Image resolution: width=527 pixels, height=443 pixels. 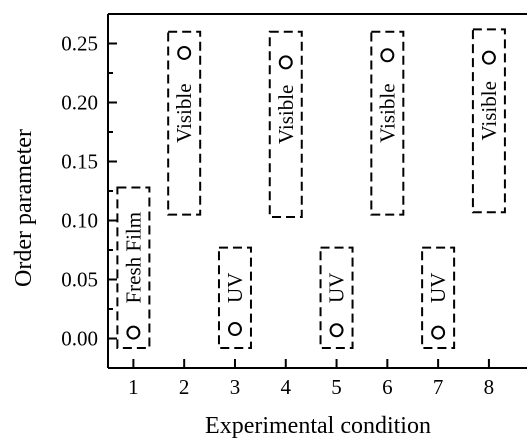 I want to click on x-tick-label: 3, so click(x=235, y=387).